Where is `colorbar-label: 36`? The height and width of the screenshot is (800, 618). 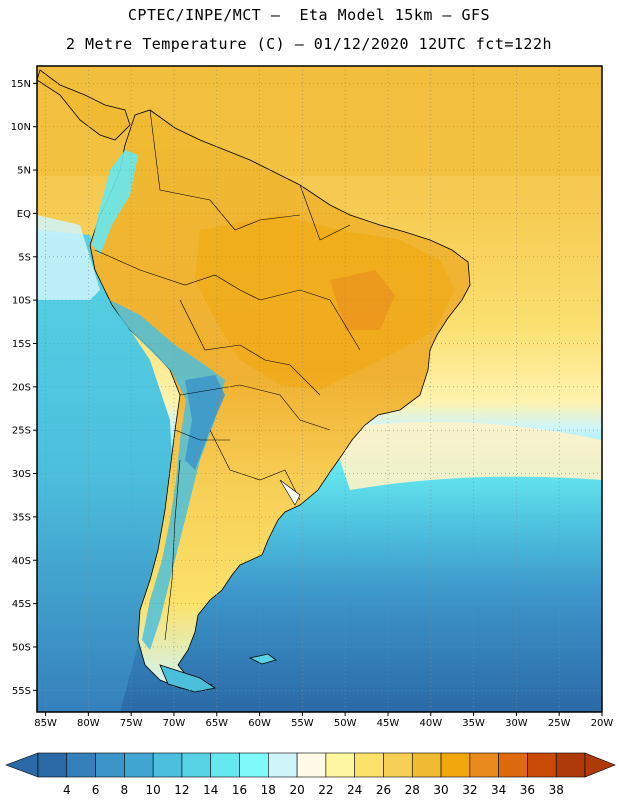
colorbar-label: 36 is located at coordinates (527, 790).